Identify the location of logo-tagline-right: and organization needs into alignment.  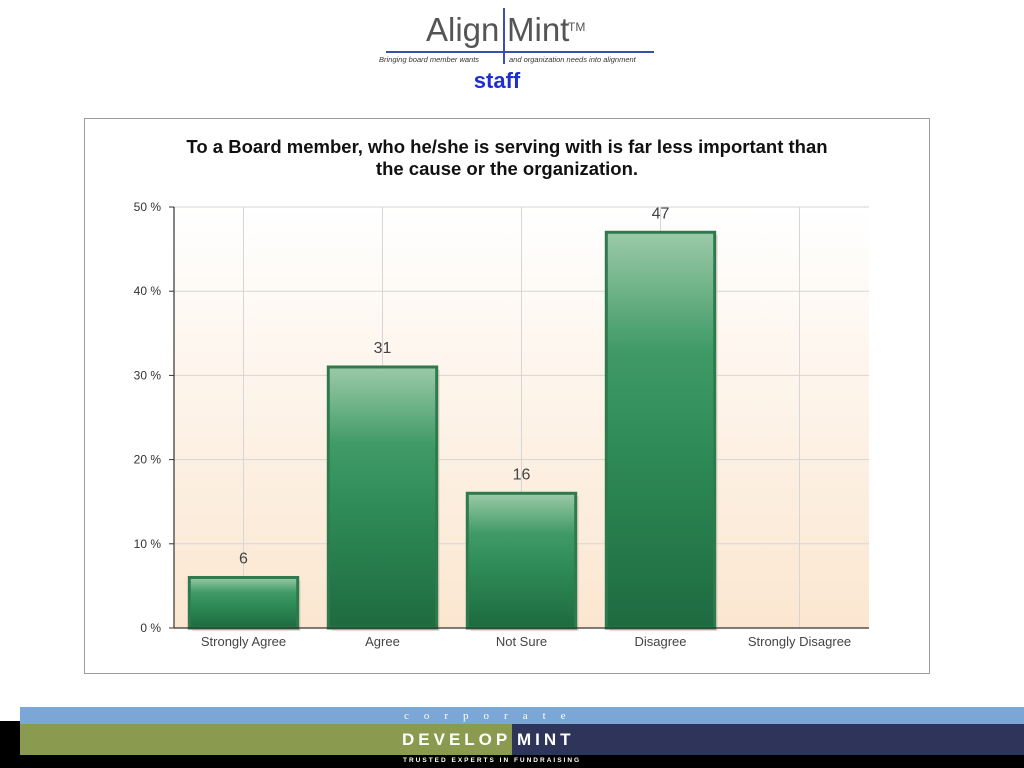
(572, 59).